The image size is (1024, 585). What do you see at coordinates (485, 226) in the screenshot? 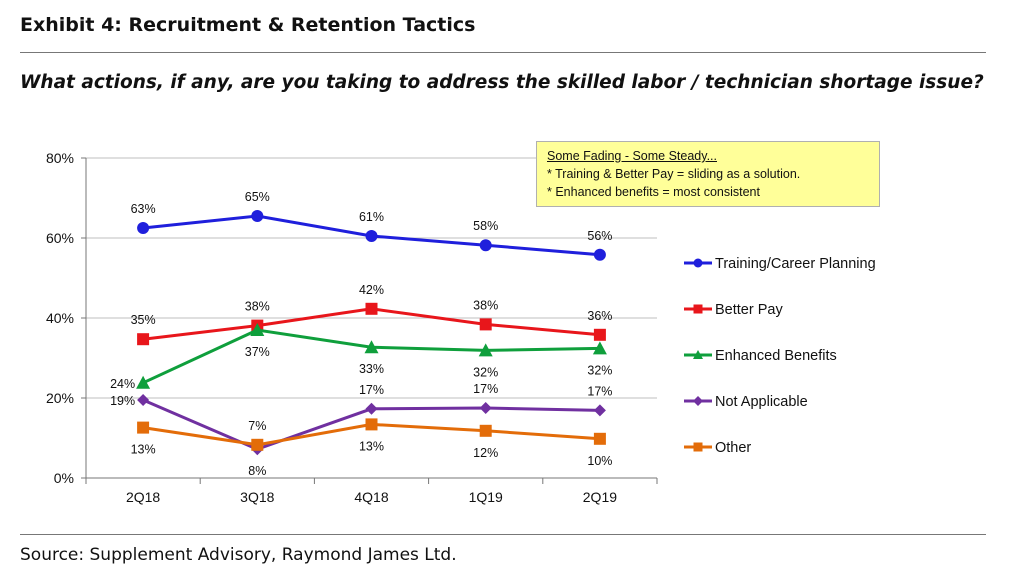
I see `data-label: 58%` at bounding box center [485, 226].